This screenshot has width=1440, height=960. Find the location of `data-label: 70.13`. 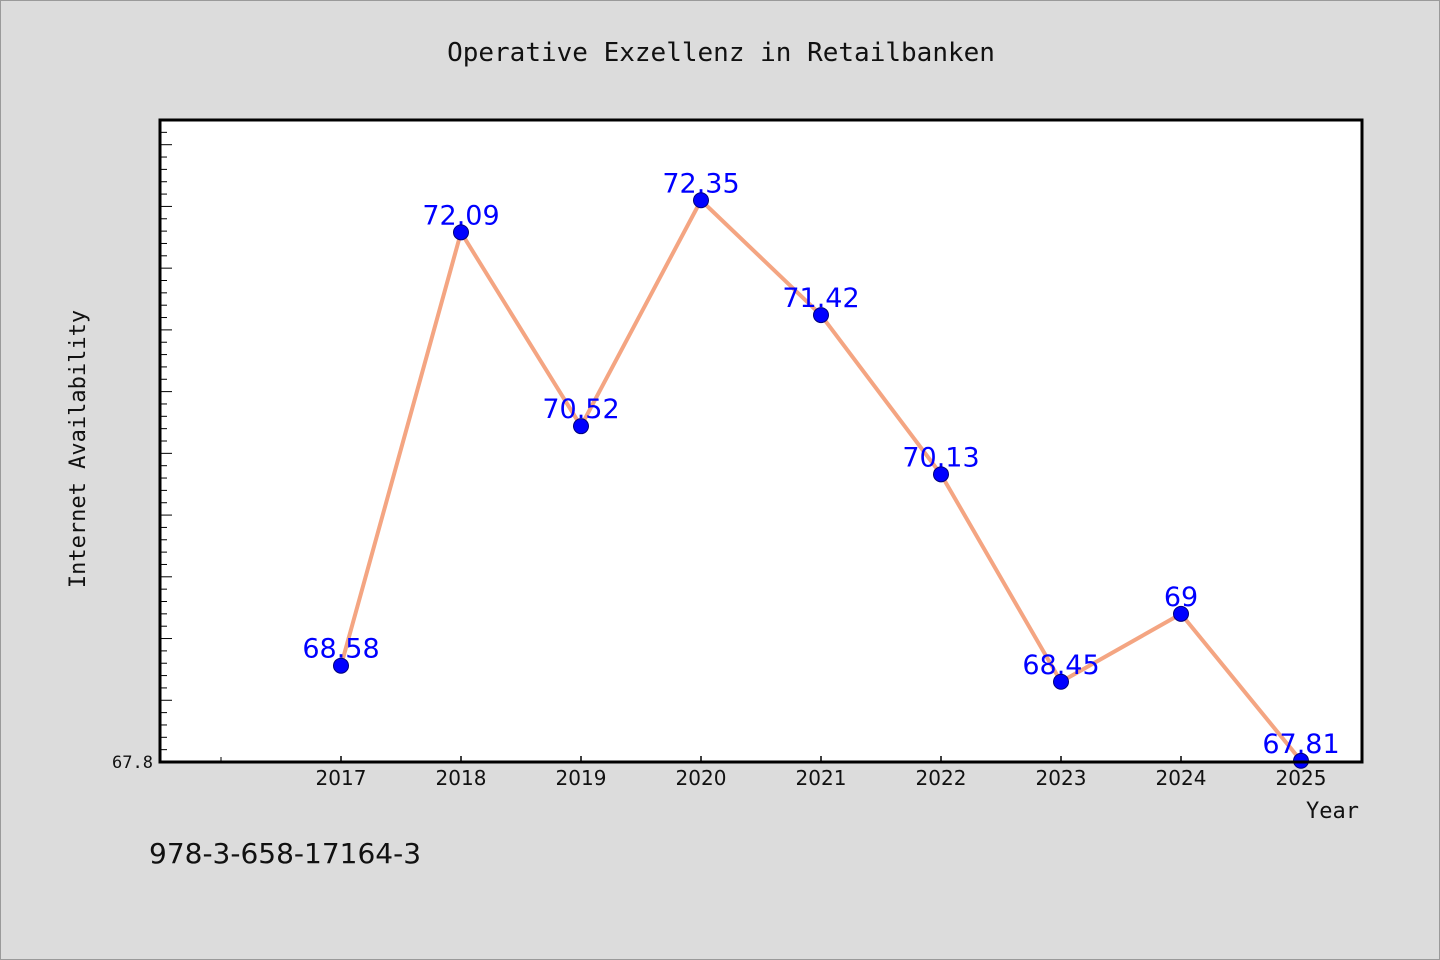

data-label: 70.13 is located at coordinates (940, 457).